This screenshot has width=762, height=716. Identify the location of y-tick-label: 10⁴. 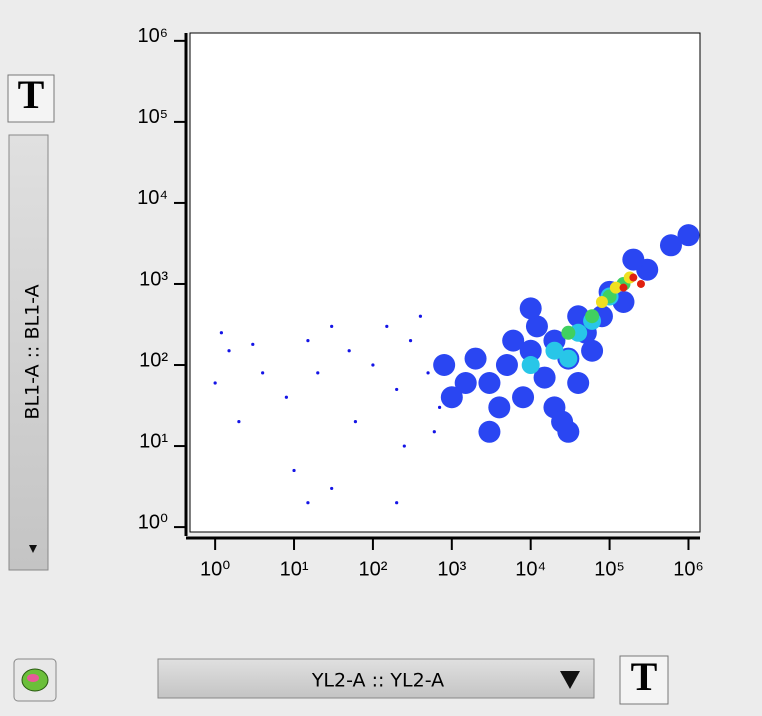
(152, 198).